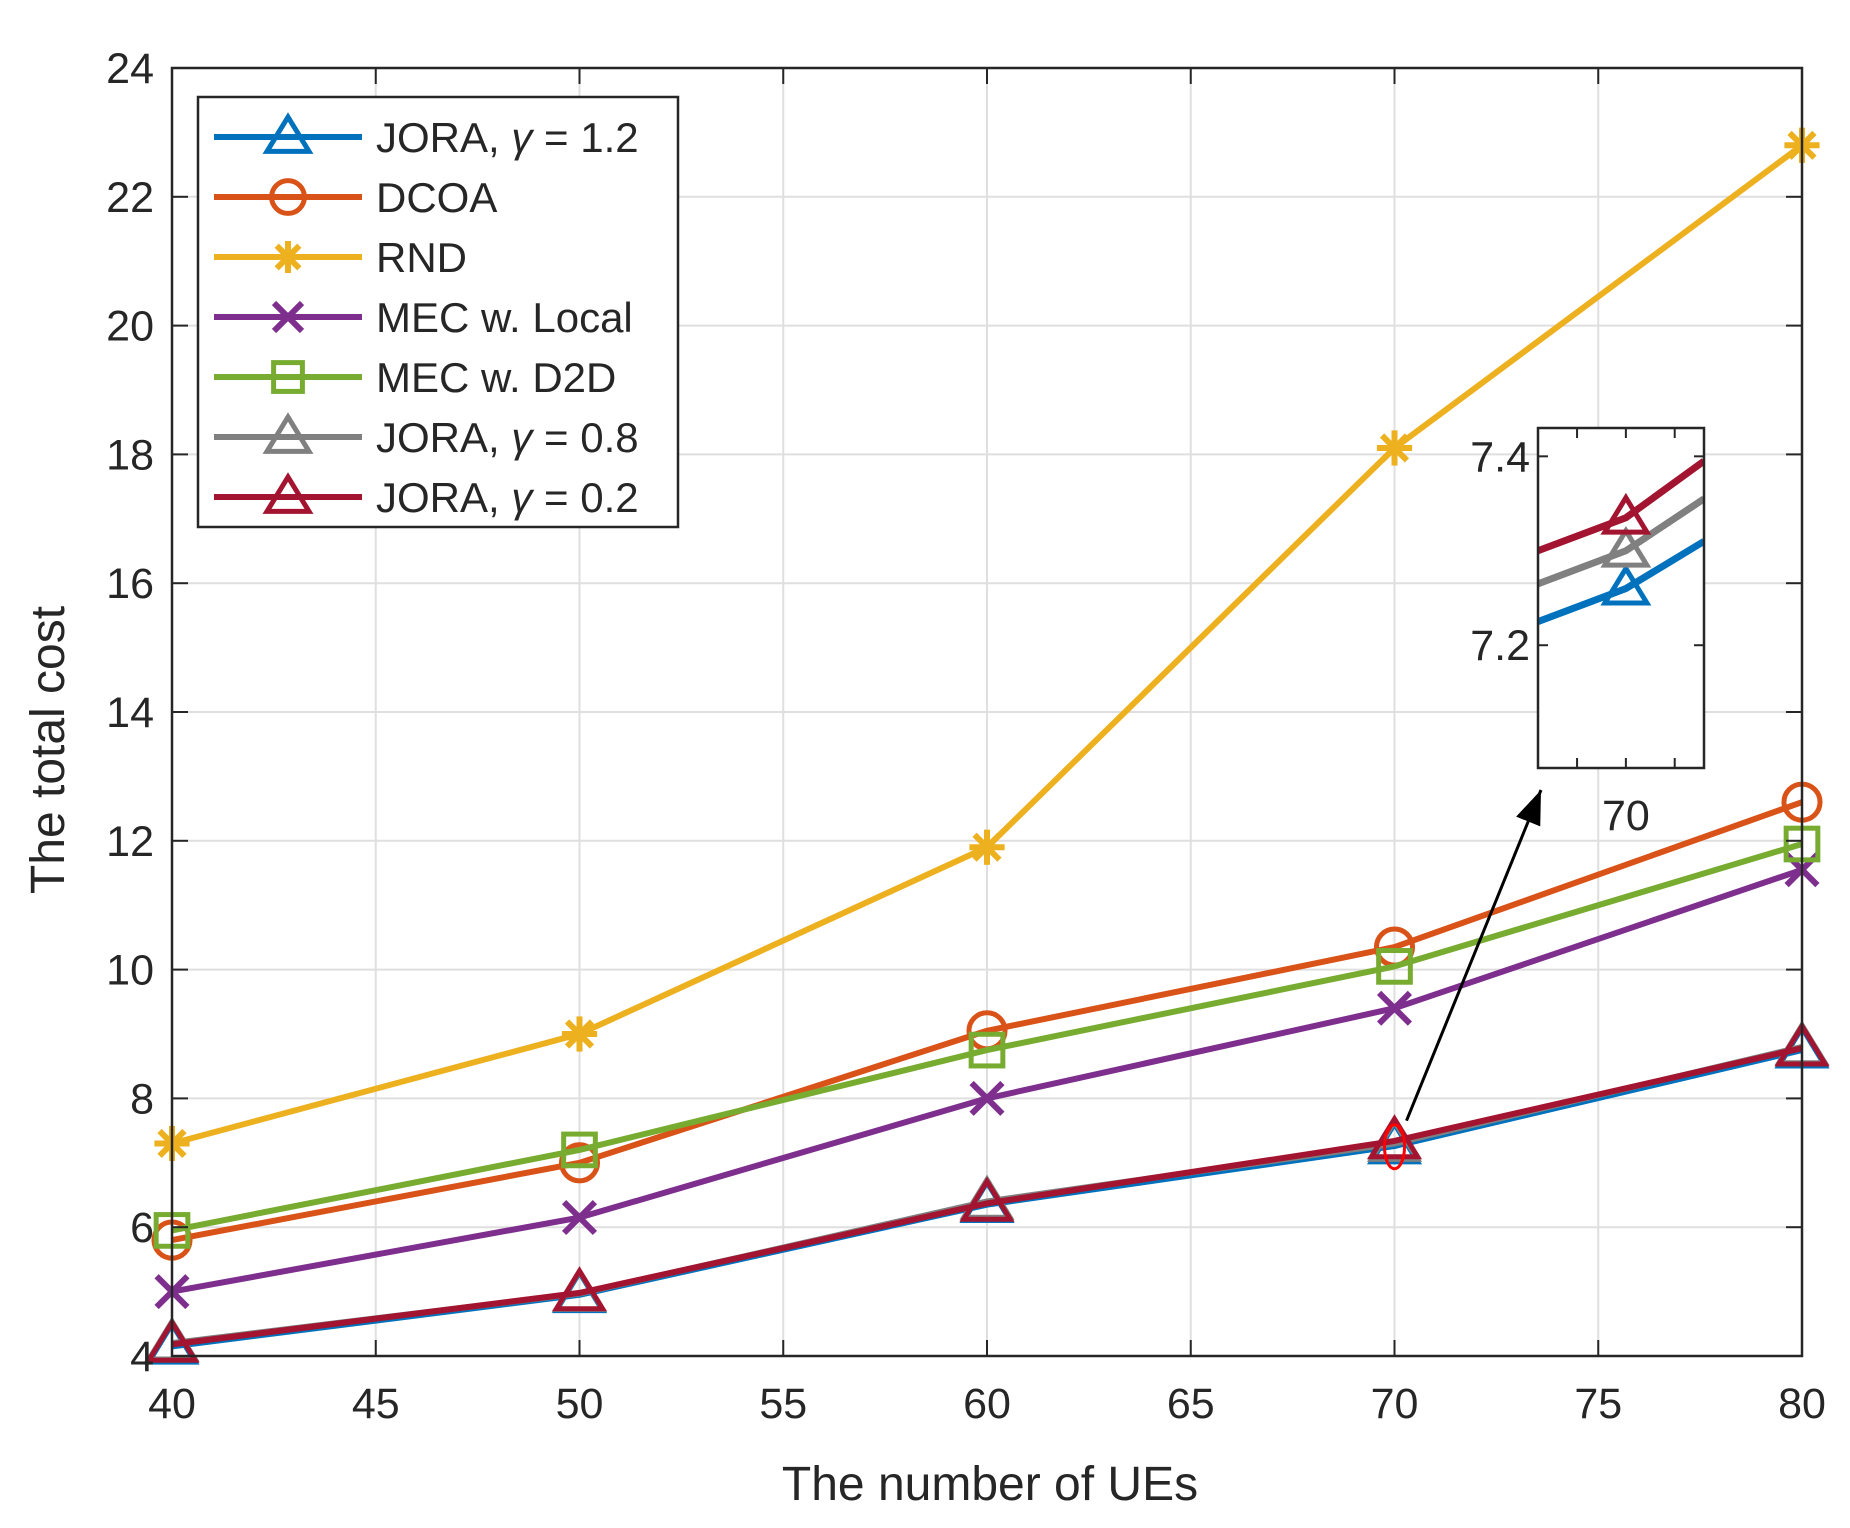 This screenshot has width=1850, height=1528. Describe the element at coordinates (130, 842) in the screenshot. I see `y-tick-label: 12` at that location.